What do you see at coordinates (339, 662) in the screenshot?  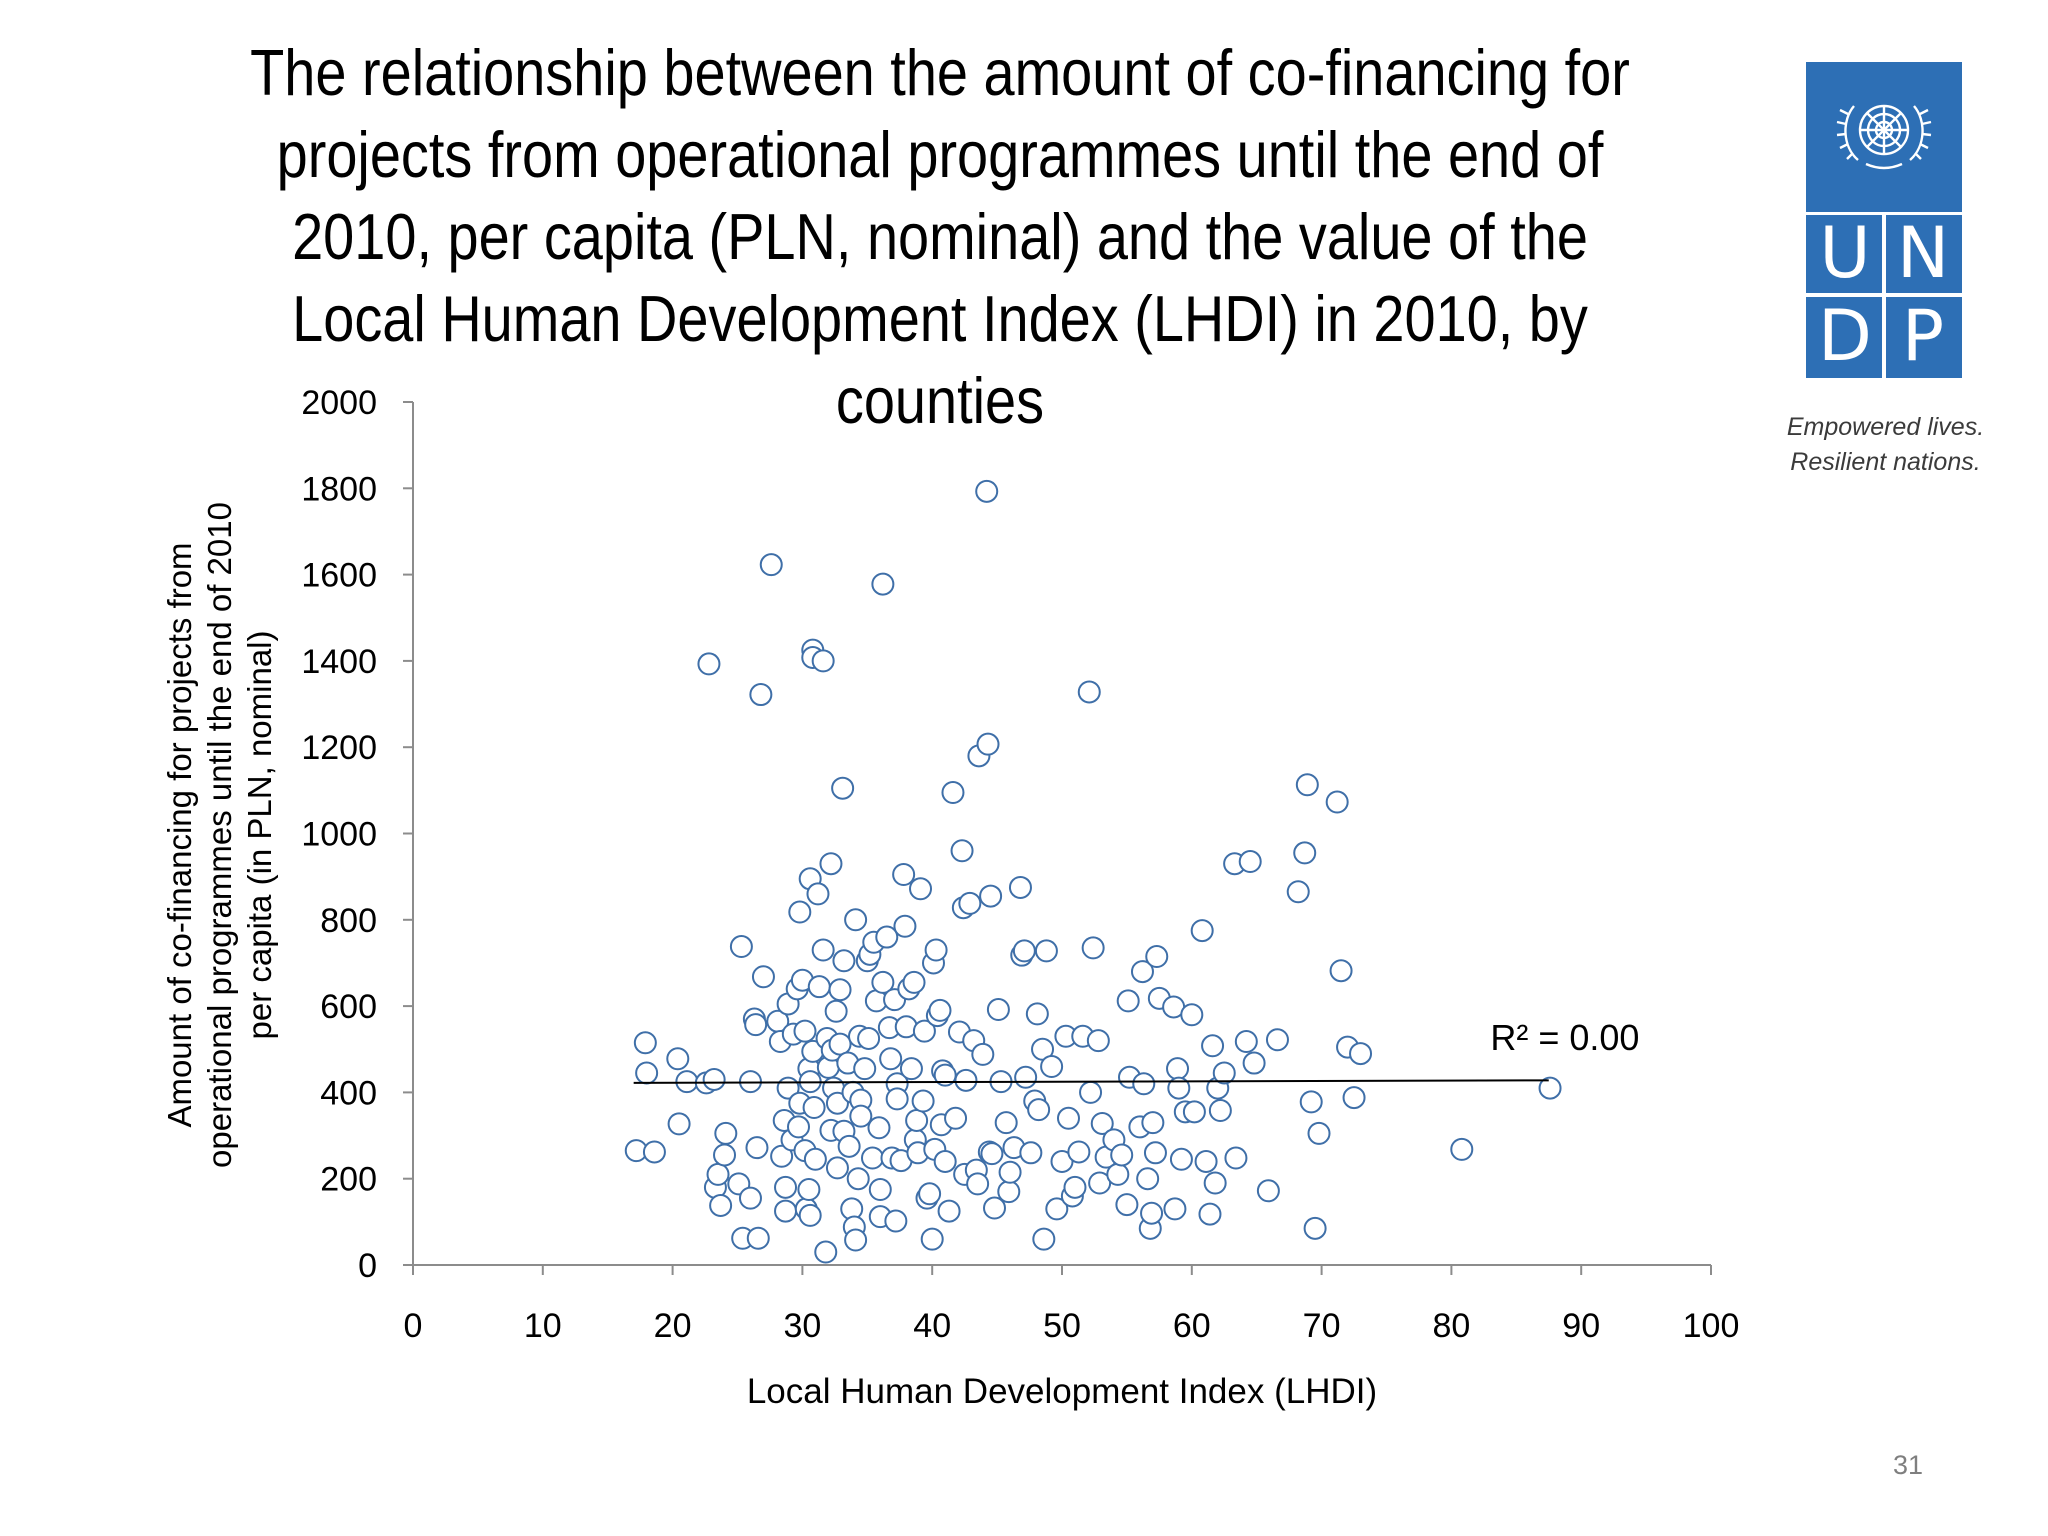 I see `y-tick-label: 1400` at bounding box center [339, 662].